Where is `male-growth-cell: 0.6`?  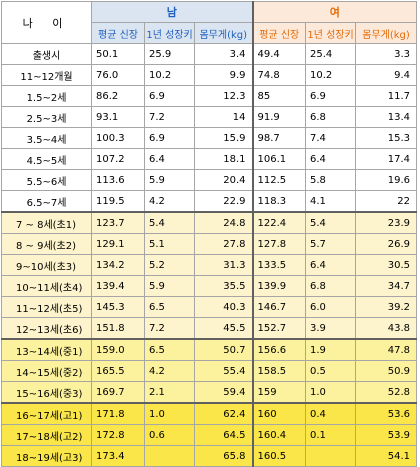
male-growth-cell: 0.6 is located at coordinates (169, 435).